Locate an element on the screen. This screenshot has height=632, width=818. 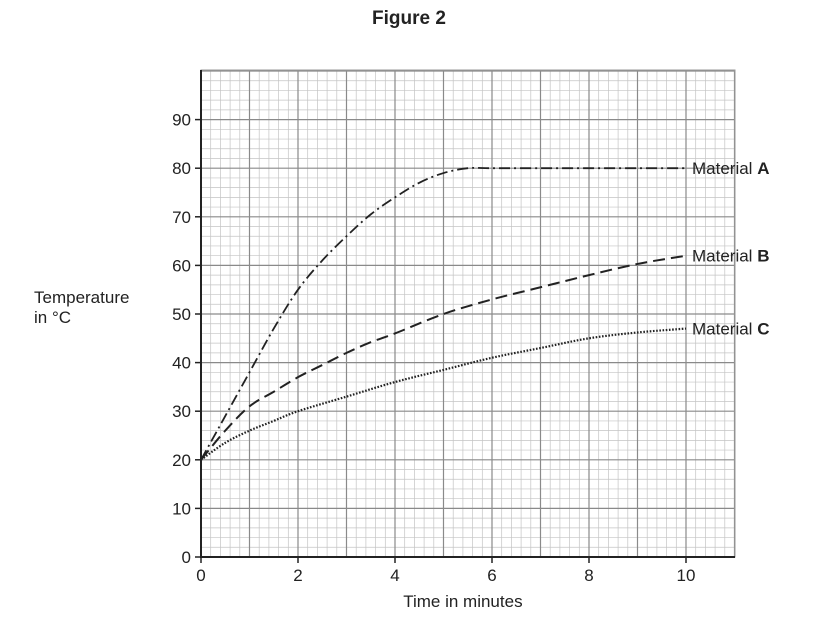
series-label-c: Material C is located at coordinates (730, 329).